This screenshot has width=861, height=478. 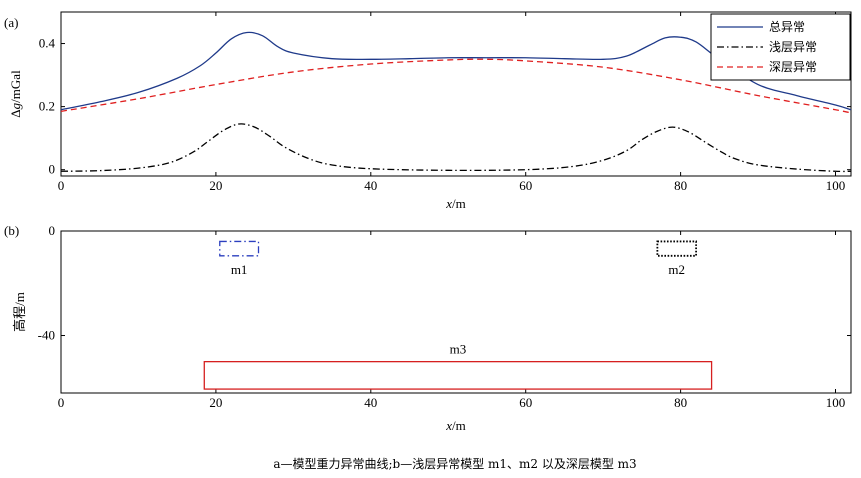 What do you see at coordinates (680, 185) in the screenshot?
I see `panel-a-x-tick-label: 80` at bounding box center [680, 185].